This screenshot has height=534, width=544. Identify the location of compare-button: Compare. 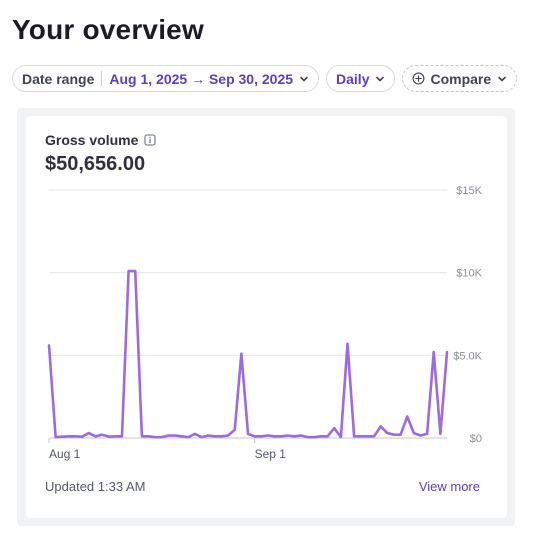
(460, 78).